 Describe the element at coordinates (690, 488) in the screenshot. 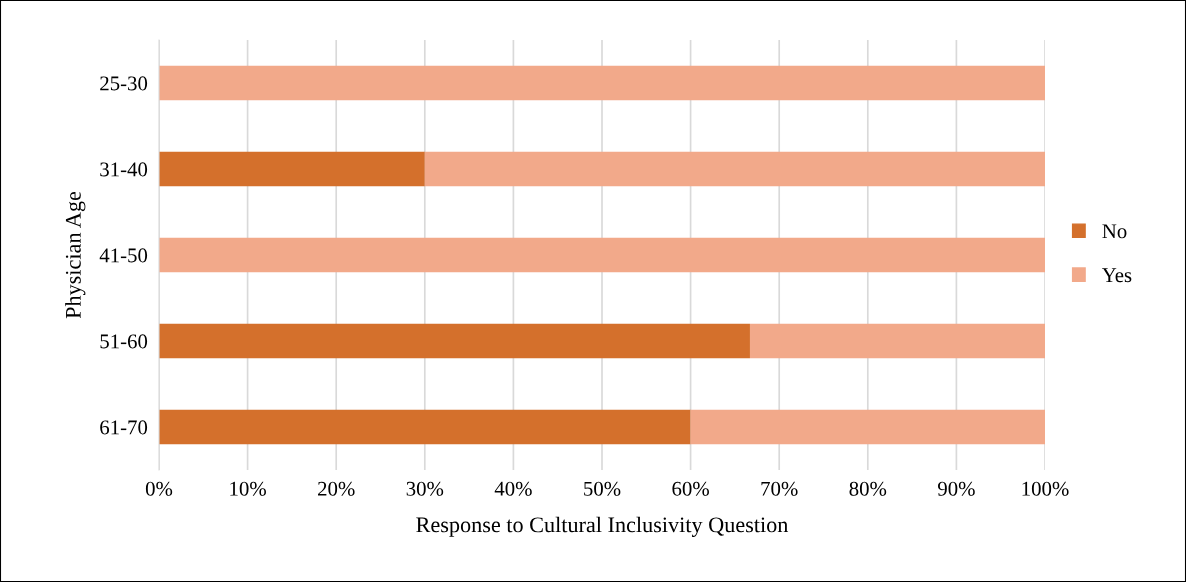

I see `x-tick-label: 60%` at that location.